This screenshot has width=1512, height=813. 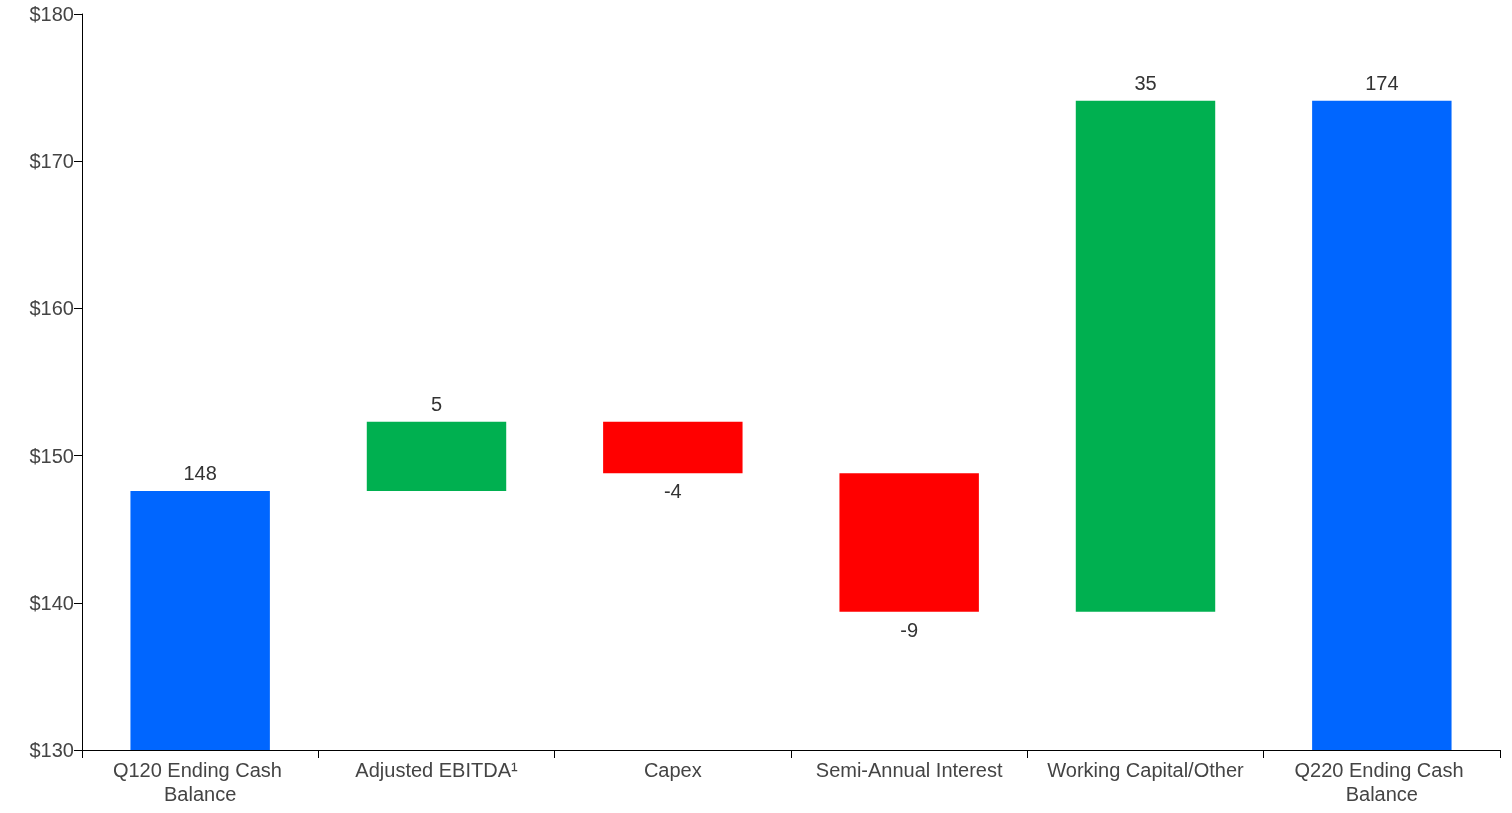 I want to click on x-tick-label: Semi-Annual Interest, so click(x=909, y=770).